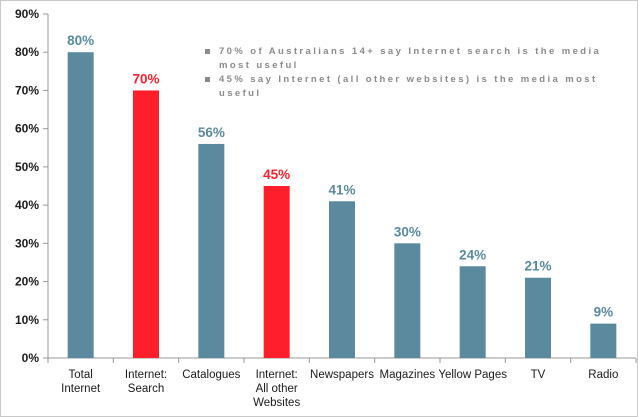 This screenshot has height=417, width=638. What do you see at coordinates (407, 231) in the screenshot?
I see `data-label: 30%` at bounding box center [407, 231].